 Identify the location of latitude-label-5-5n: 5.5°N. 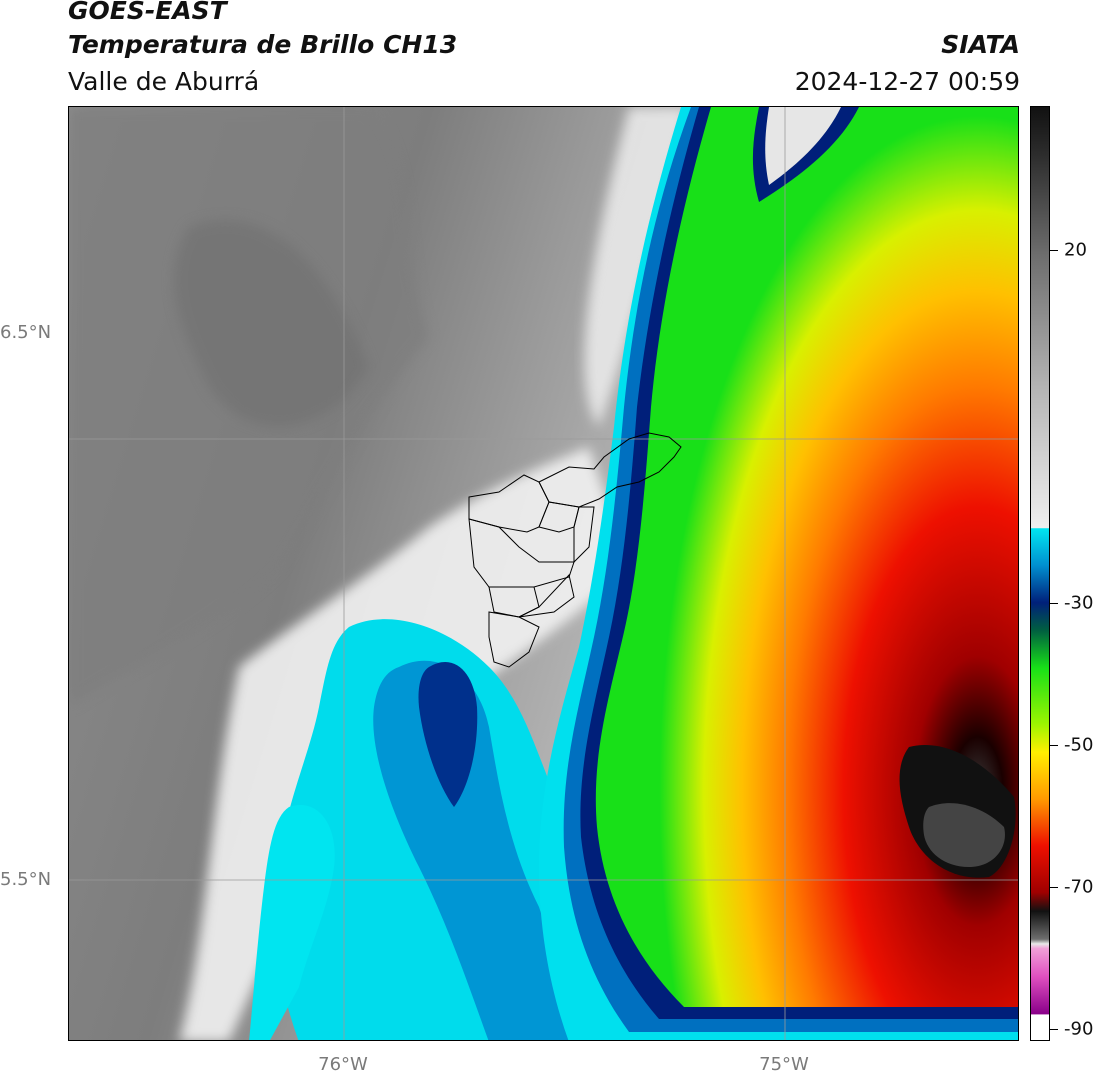
(26, 879).